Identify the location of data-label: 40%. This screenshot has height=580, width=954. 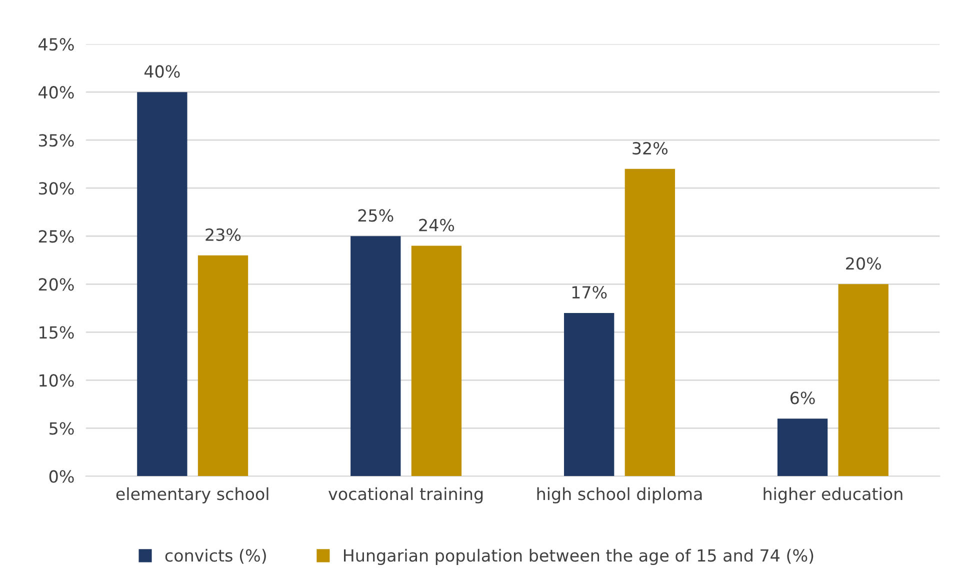
(162, 71).